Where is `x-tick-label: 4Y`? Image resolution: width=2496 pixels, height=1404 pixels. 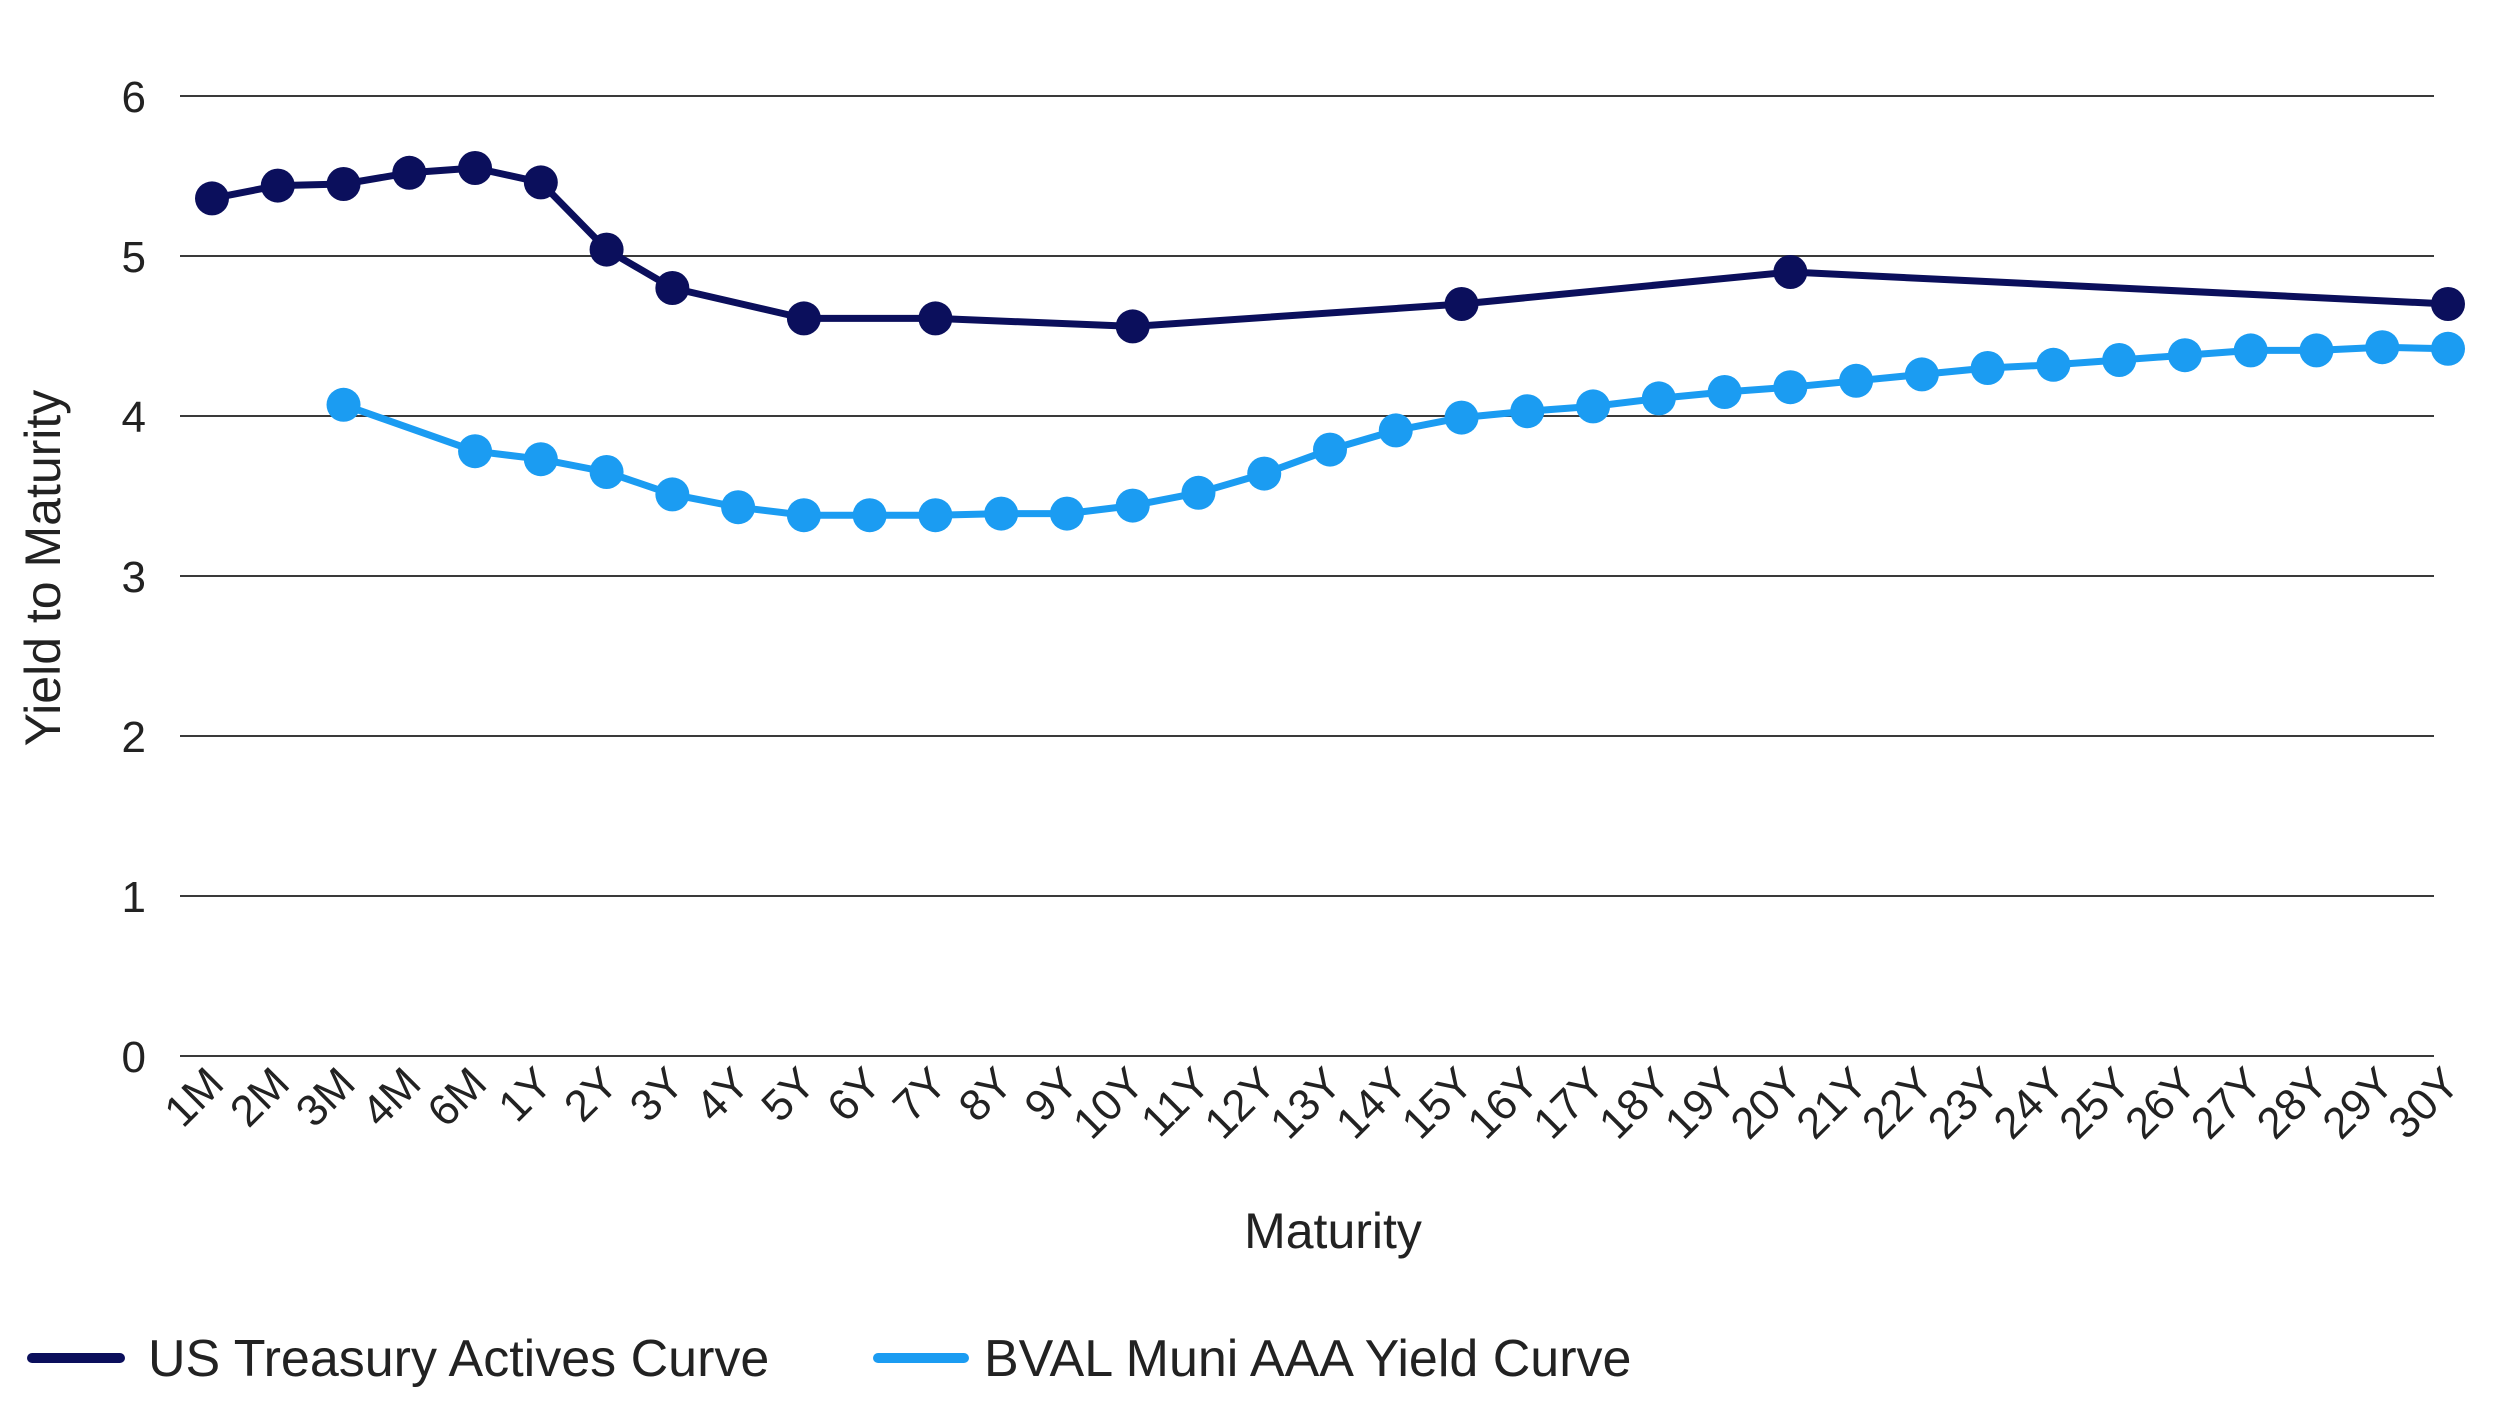 x-tick-label: 4Y is located at coordinates (722, 1094).